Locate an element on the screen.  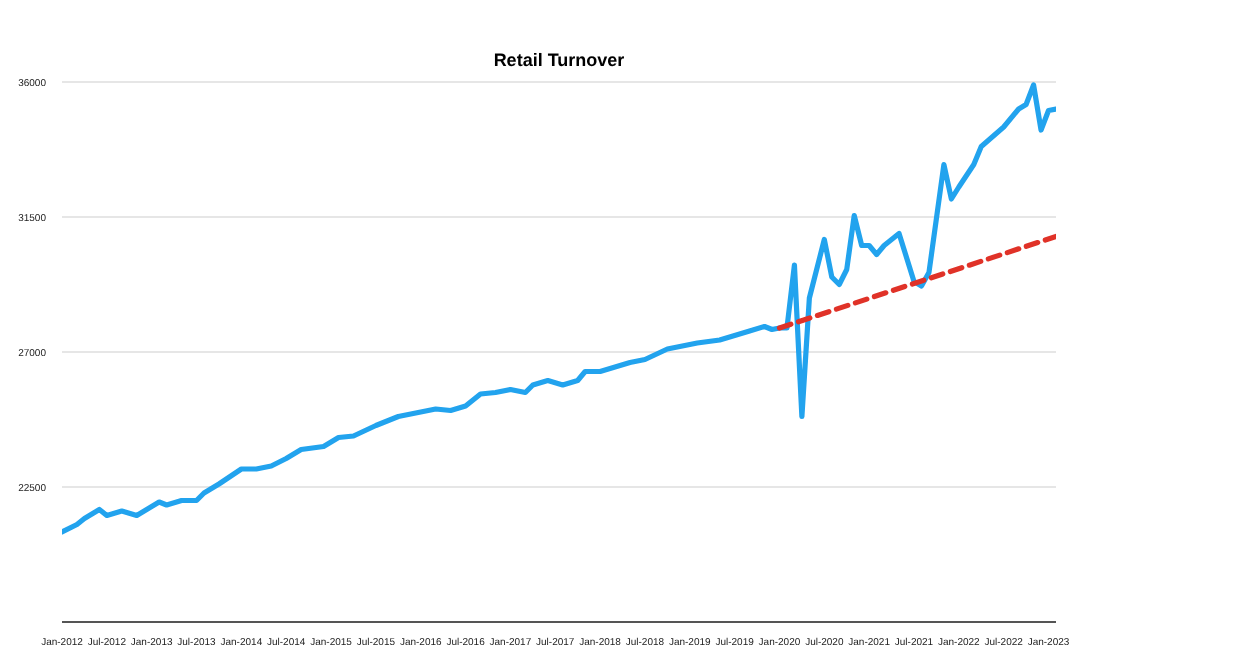
chart-title: Retail Turnover is located at coordinates (559, 60).